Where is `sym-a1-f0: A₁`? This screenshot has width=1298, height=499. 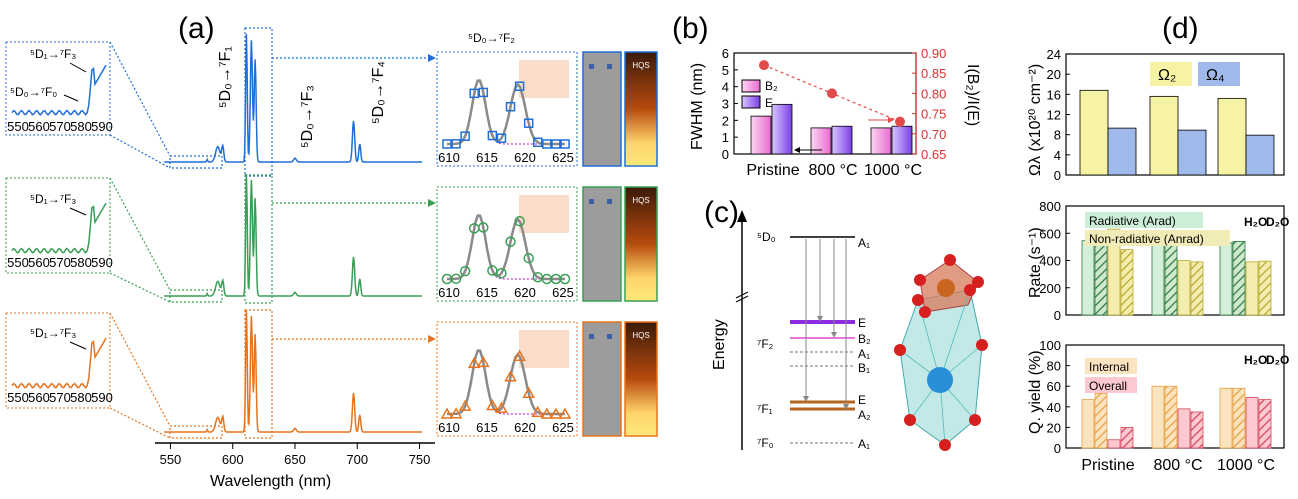 sym-a1-f0: A₁ is located at coordinates (864, 444).